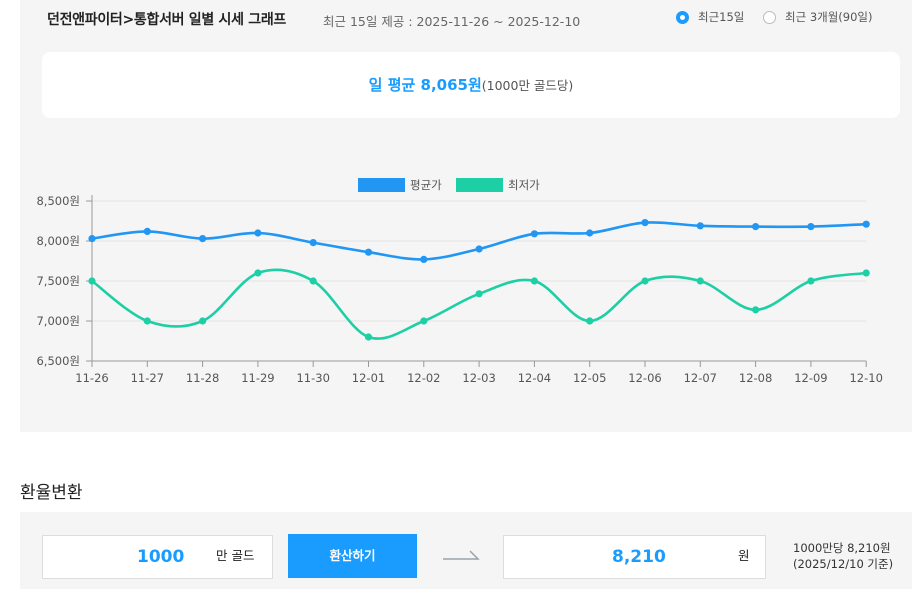 The image size is (912, 589). I want to click on legend-label: 최저가, so click(524, 185).